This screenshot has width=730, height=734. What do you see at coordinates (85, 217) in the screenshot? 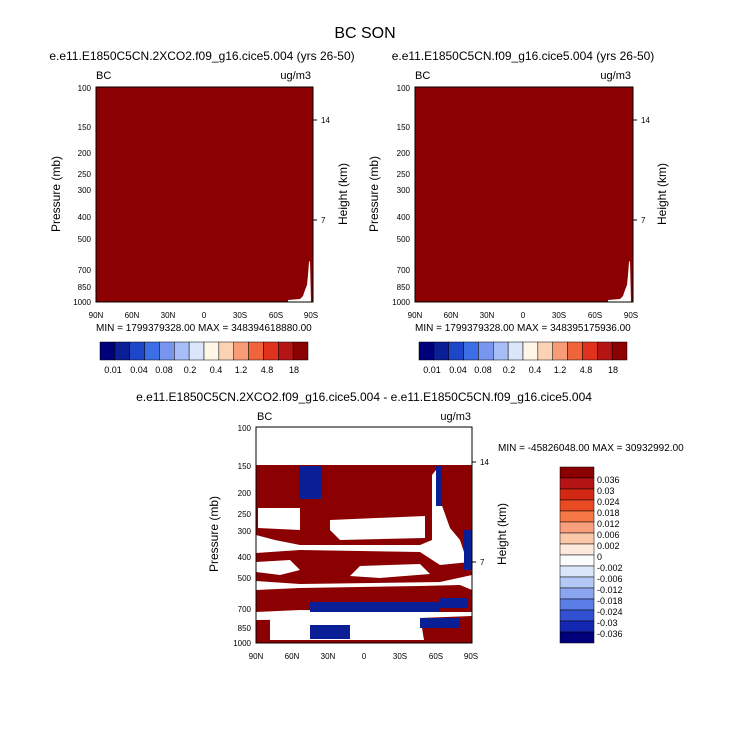
I see `p1-ytick-400: 400` at bounding box center [85, 217].